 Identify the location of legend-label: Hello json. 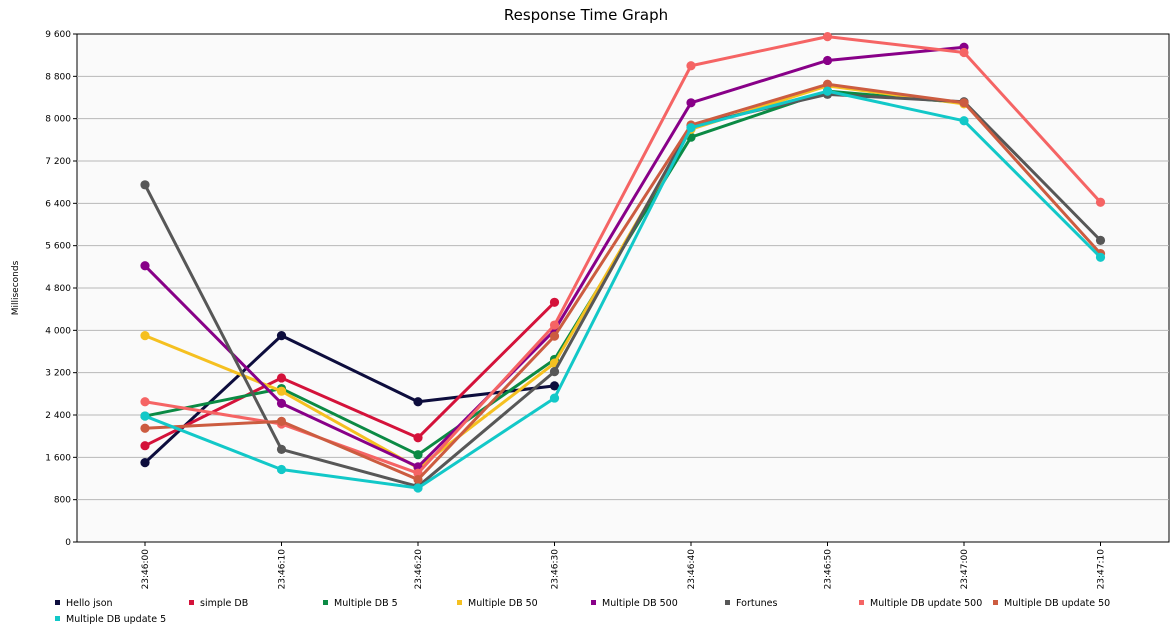
(89, 603).